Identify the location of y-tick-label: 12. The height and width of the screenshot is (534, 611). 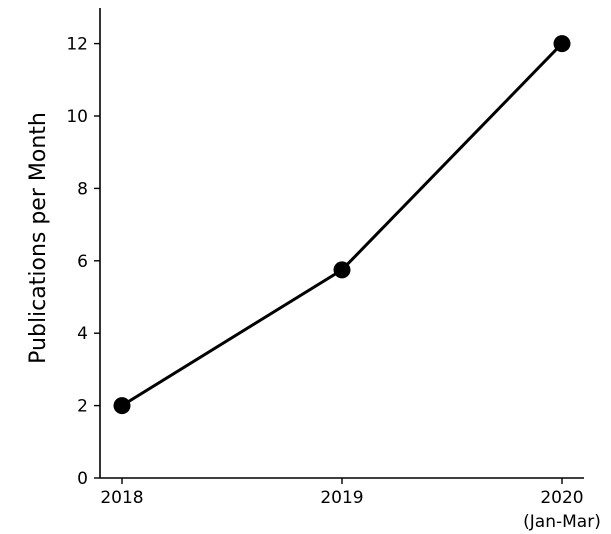
(77, 45).